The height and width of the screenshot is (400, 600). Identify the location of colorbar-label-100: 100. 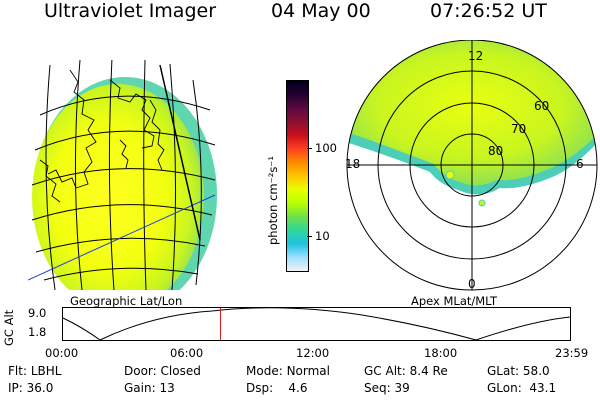
(326, 148).